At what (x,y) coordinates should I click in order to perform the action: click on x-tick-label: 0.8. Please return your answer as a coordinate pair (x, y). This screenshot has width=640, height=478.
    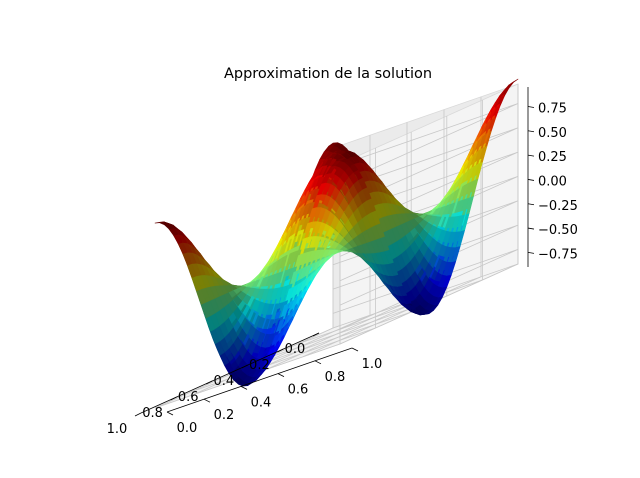
    Looking at the image, I should click on (152, 413).